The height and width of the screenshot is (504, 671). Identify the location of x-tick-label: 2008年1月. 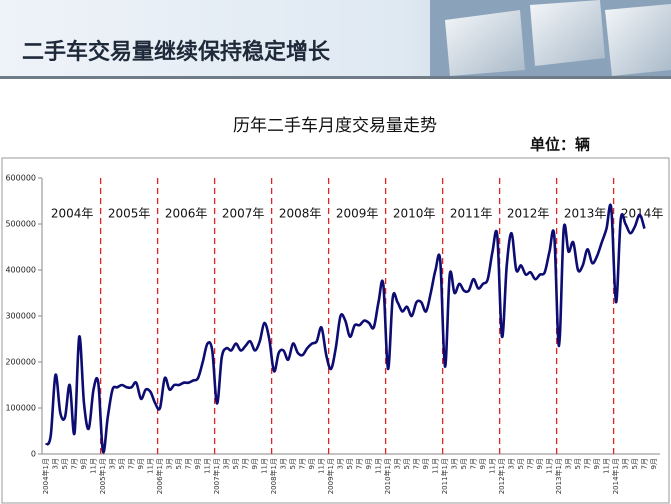
(273, 476).